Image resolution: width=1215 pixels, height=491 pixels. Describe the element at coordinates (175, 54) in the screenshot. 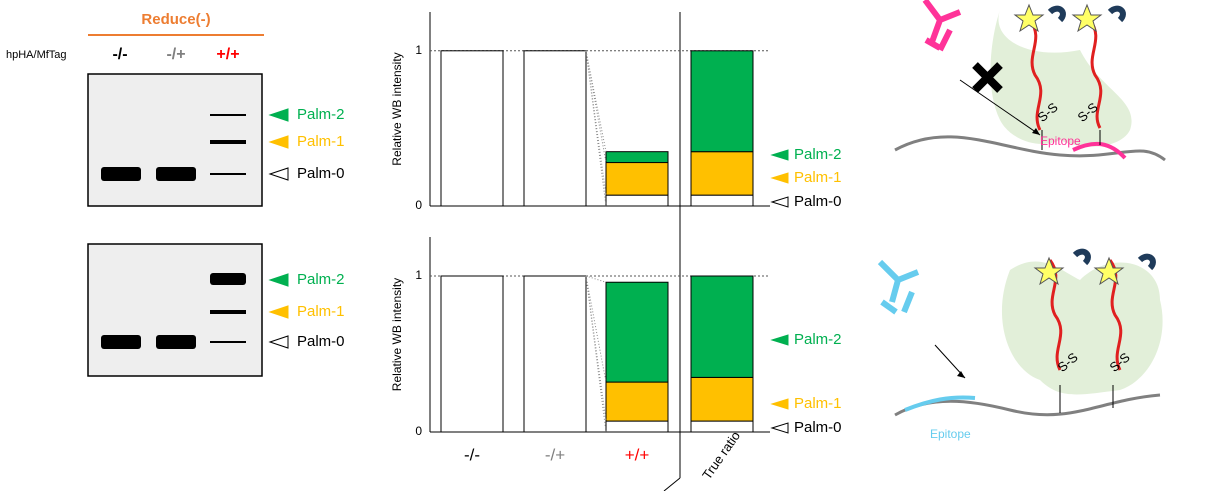

I see `lane-label: -/+` at that location.